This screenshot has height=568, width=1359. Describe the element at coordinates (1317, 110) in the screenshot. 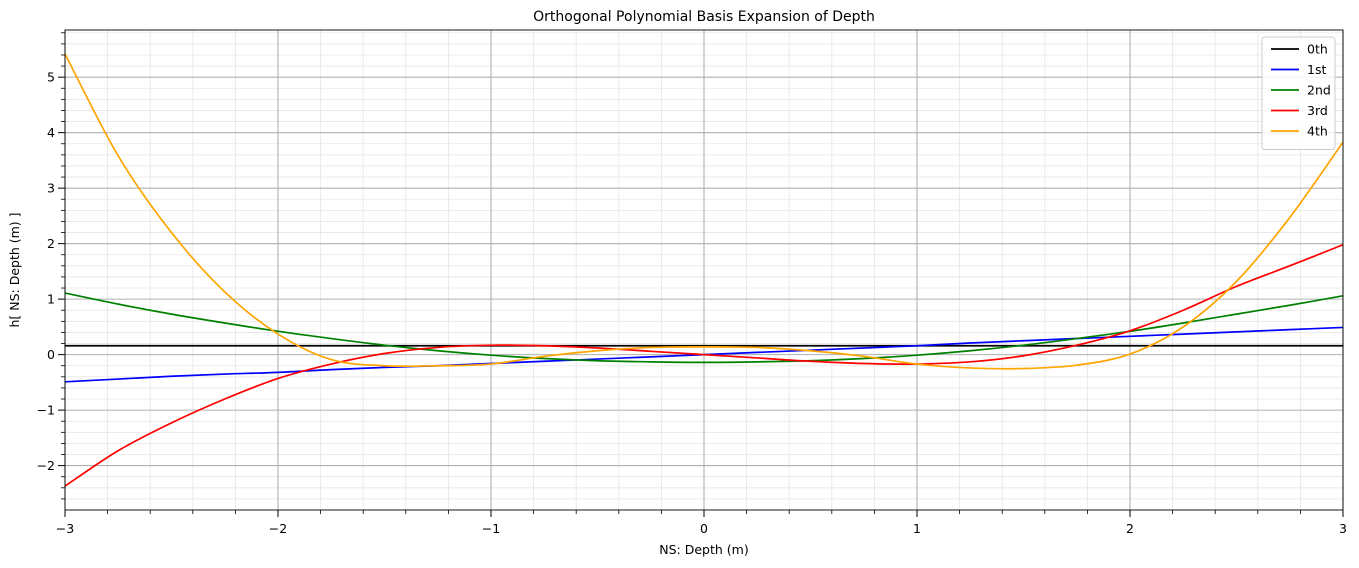

I see `legend-label-3rd: 3rd` at that location.